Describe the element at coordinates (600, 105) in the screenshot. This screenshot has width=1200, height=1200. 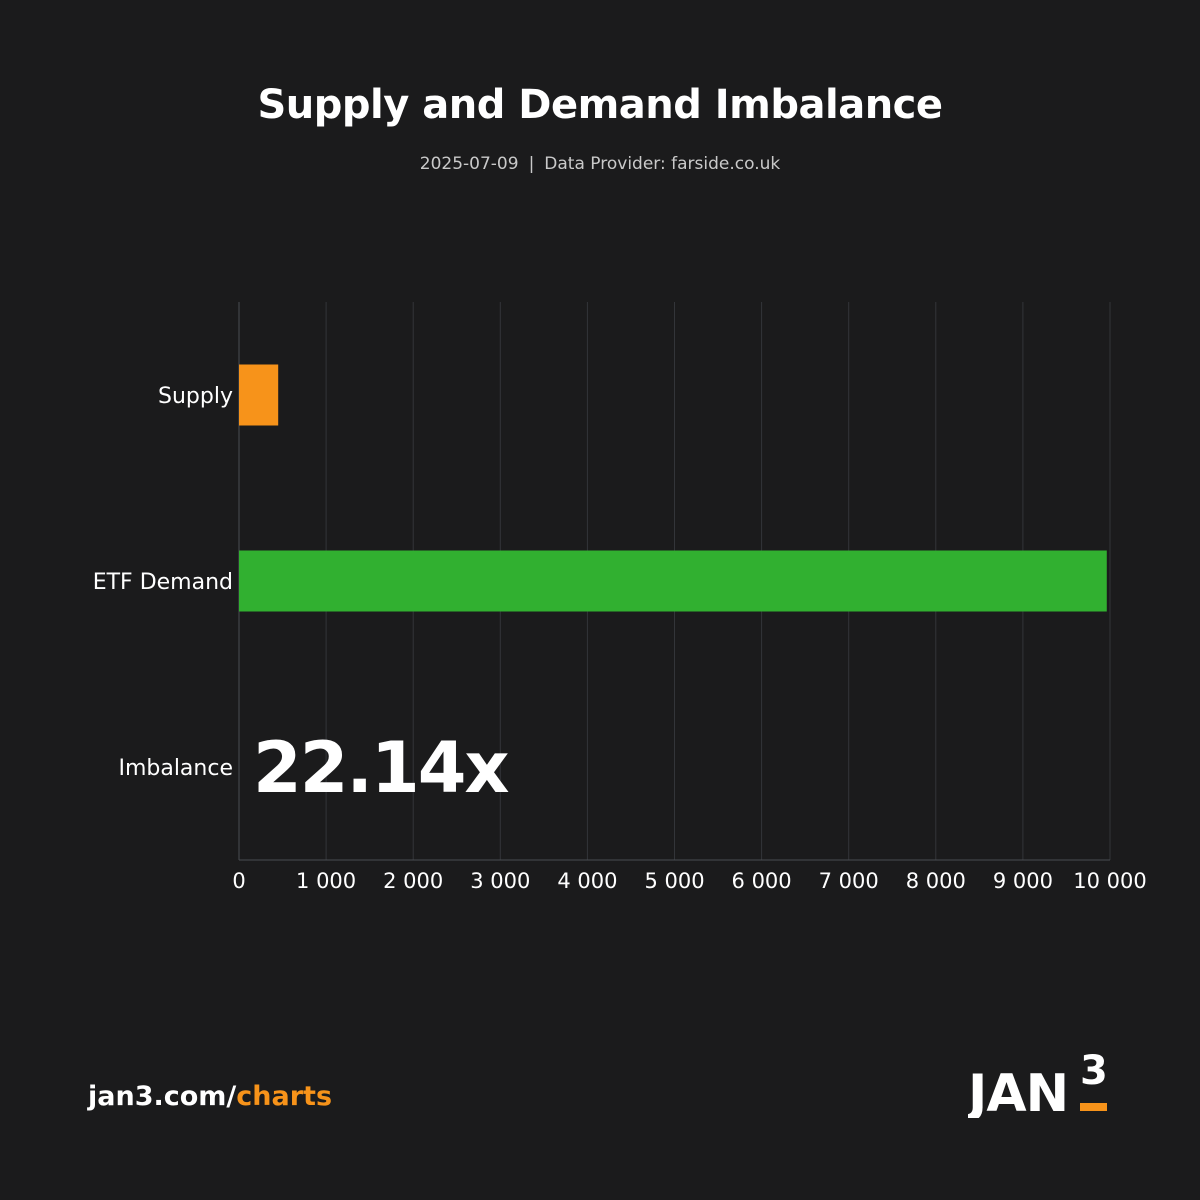
I see `chart-title: Supply and Demand Imbalance` at that location.